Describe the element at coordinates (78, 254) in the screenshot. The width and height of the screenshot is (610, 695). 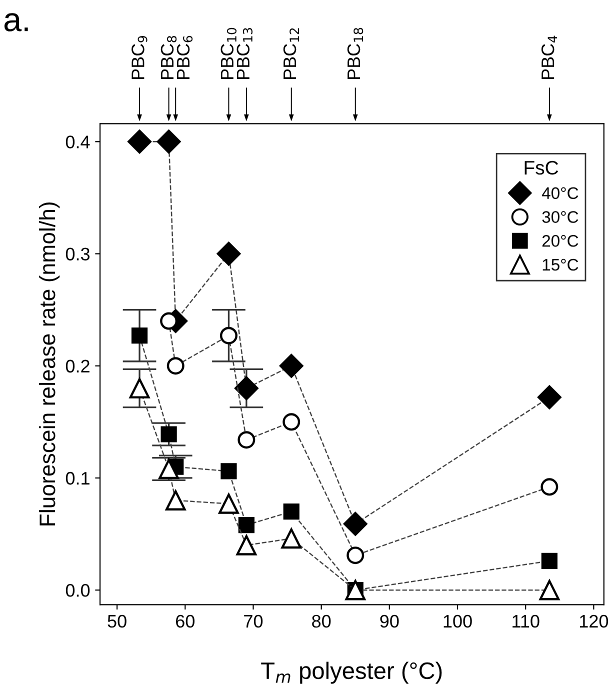
I see `y-tick-label: 0.3` at that location.